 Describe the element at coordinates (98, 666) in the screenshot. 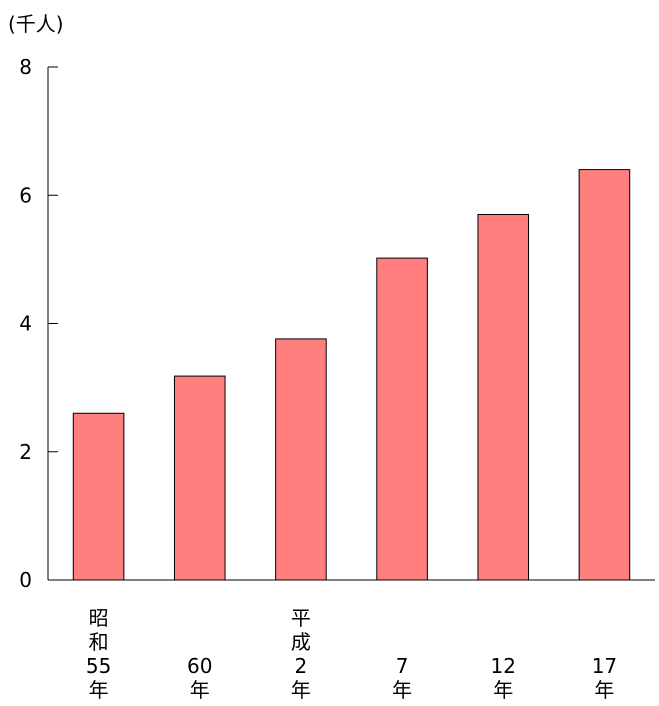

I see `x-tick-label: 55` at that location.